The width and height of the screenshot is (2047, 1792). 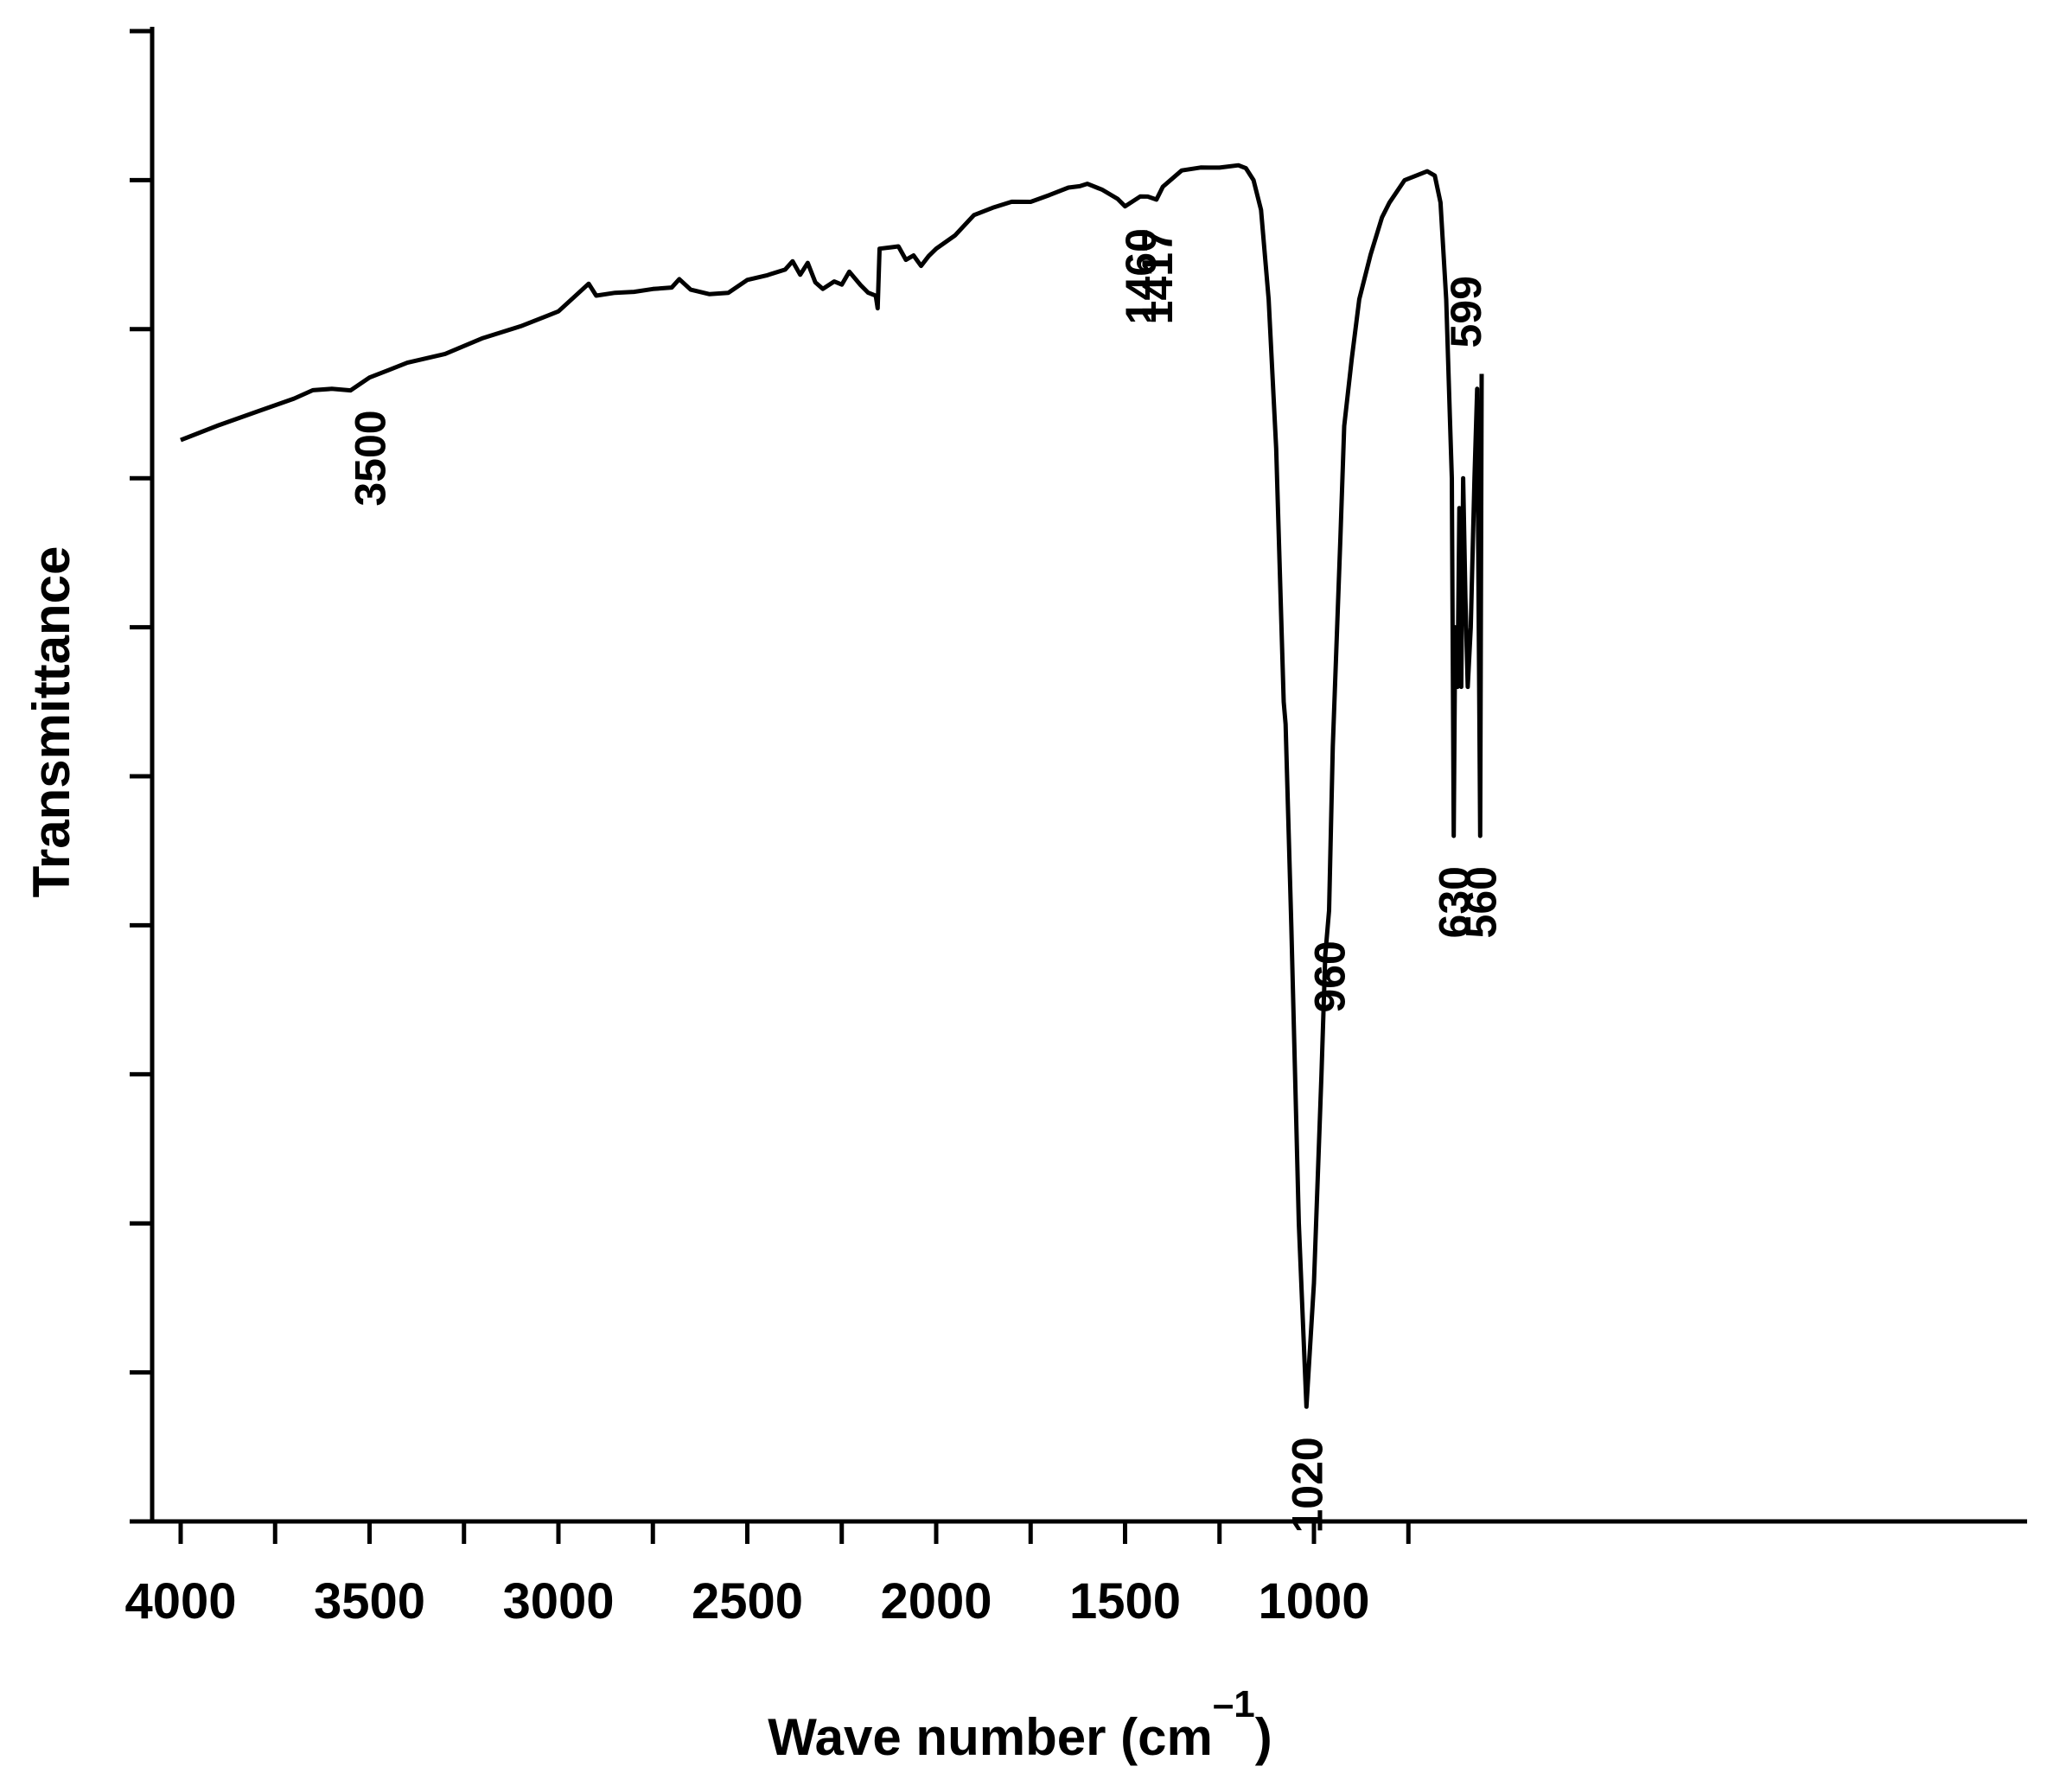 I want to click on peak-label-1417: 1417, so click(x=1157, y=276).